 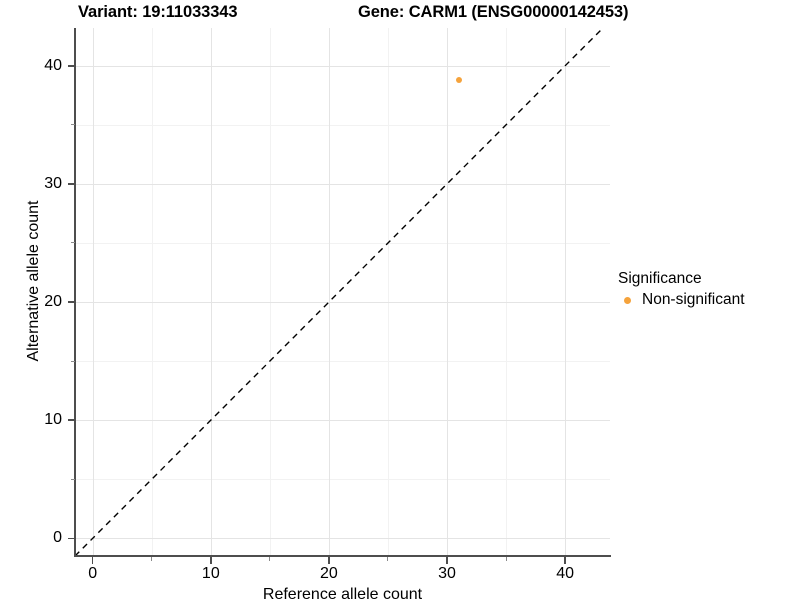 I want to click on y-axis-title: Alternative allele count, so click(x=33, y=281).